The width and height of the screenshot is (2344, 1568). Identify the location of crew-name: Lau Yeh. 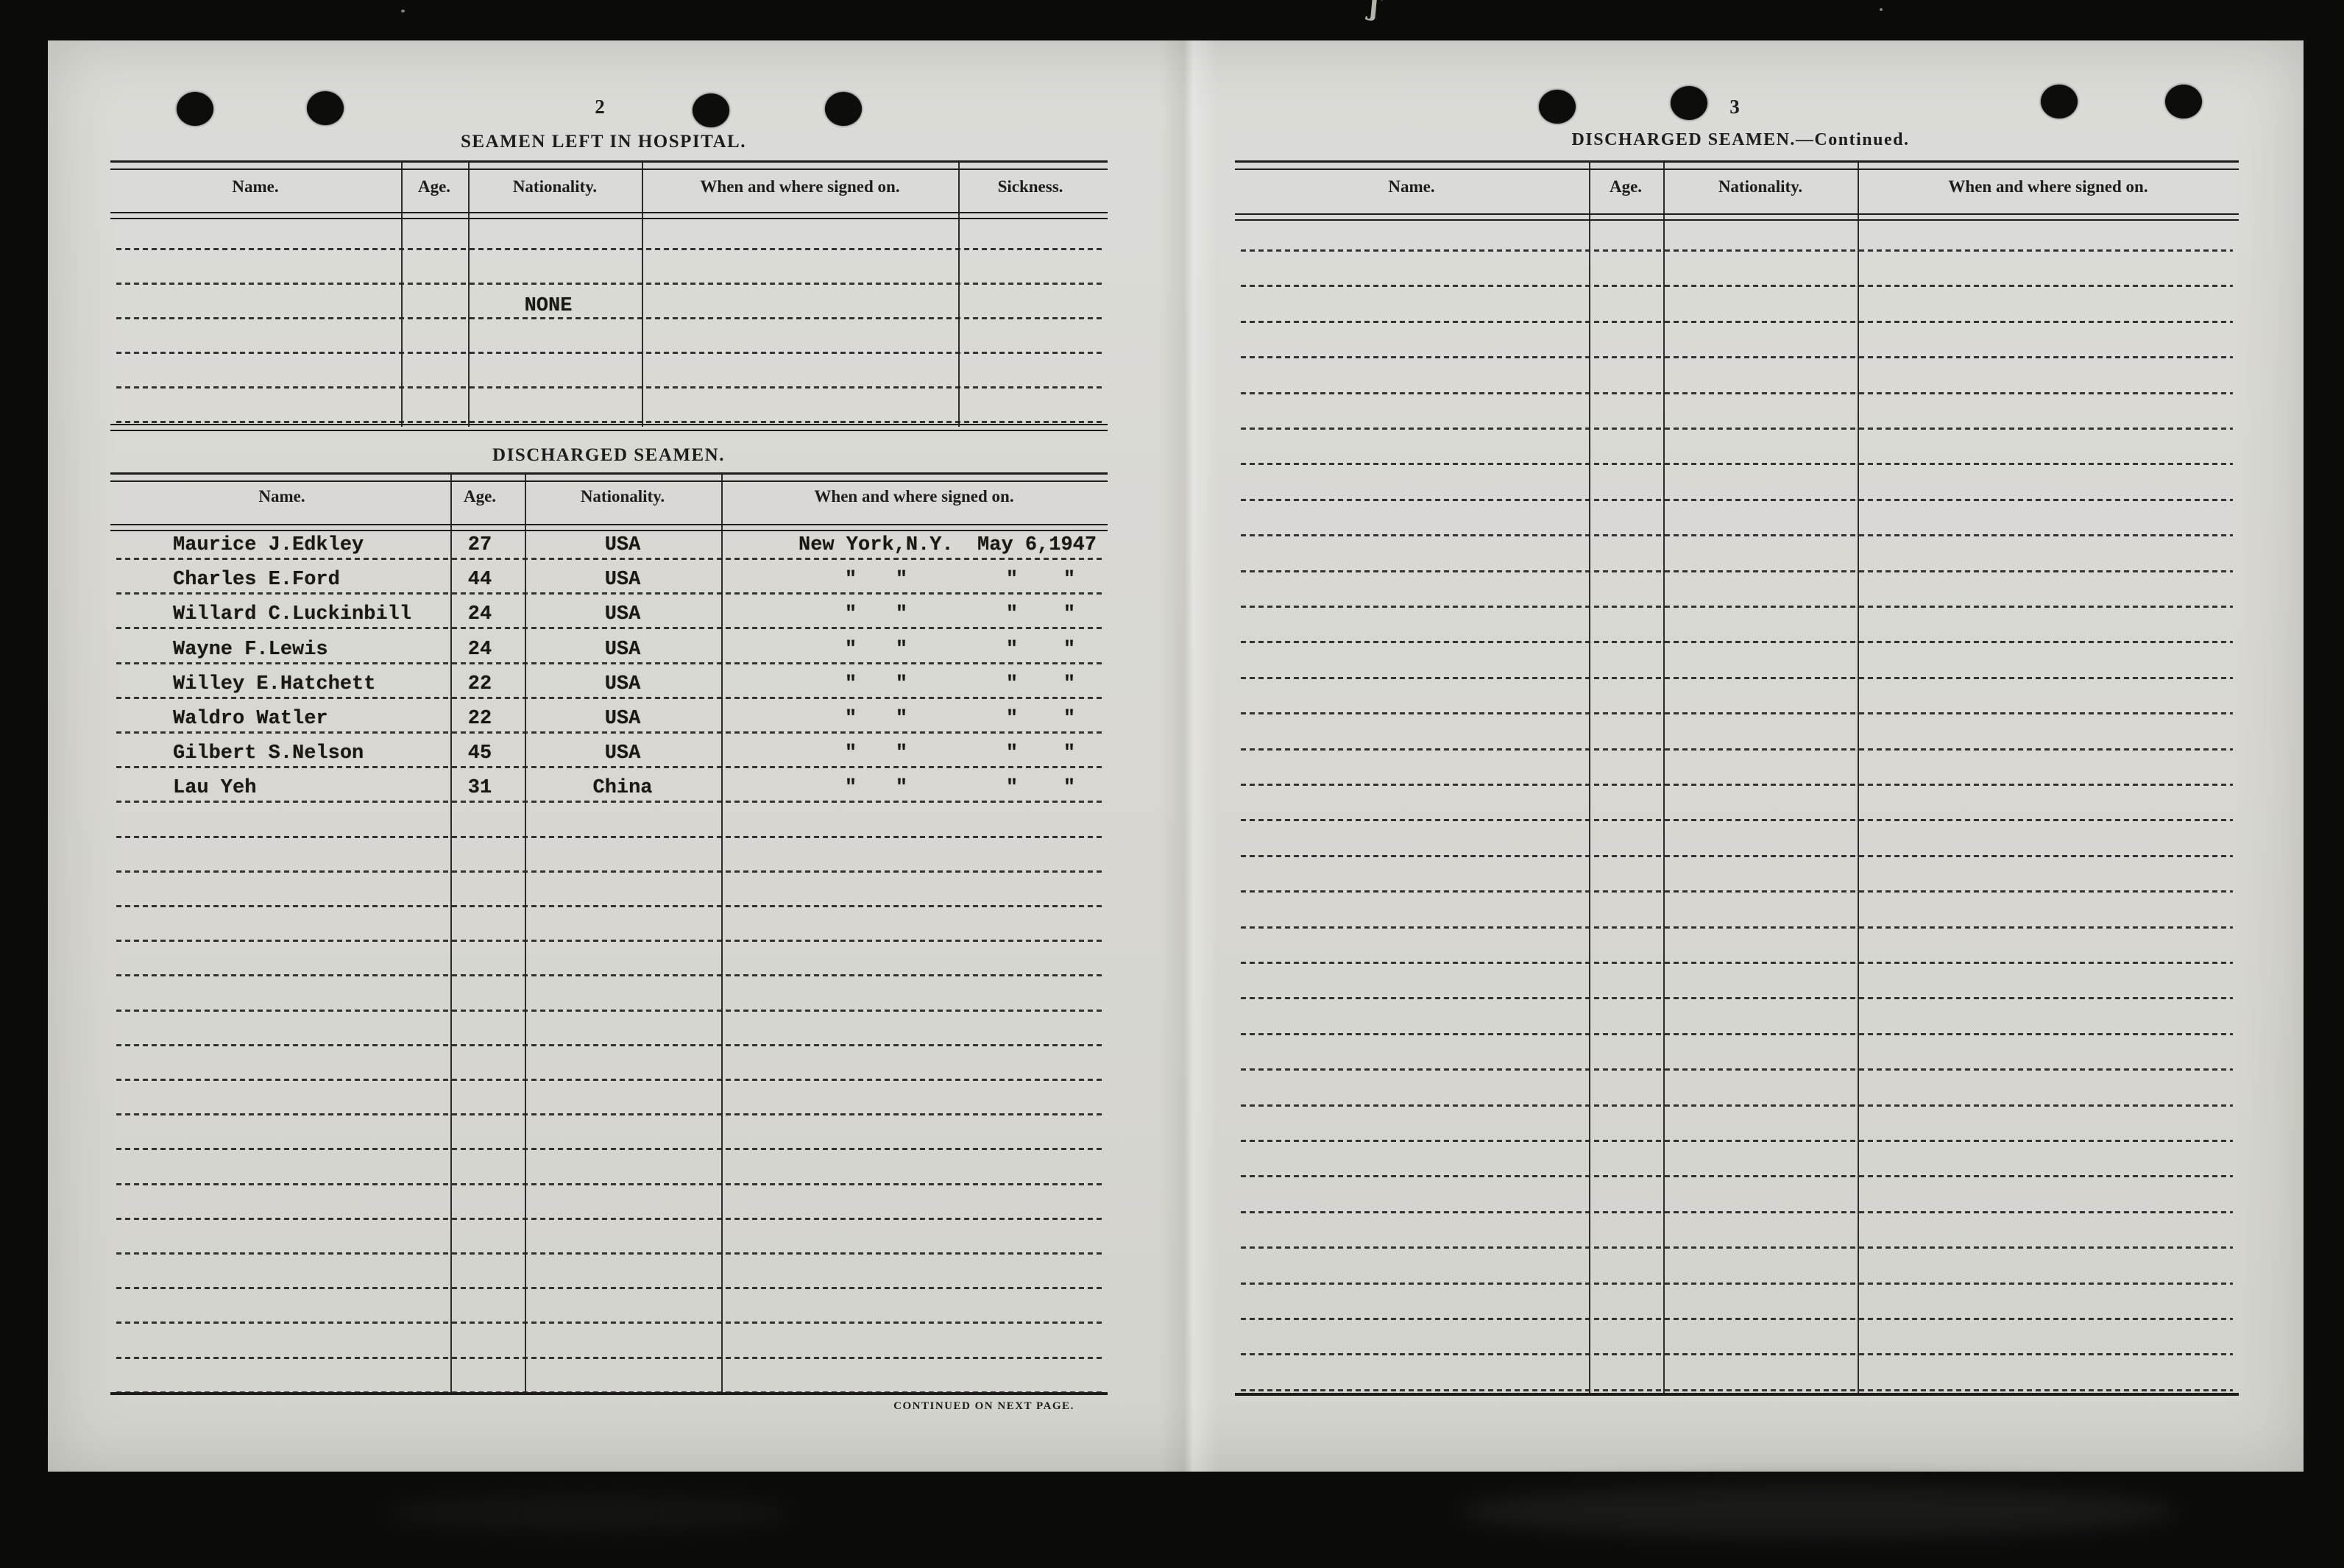
(215, 788).